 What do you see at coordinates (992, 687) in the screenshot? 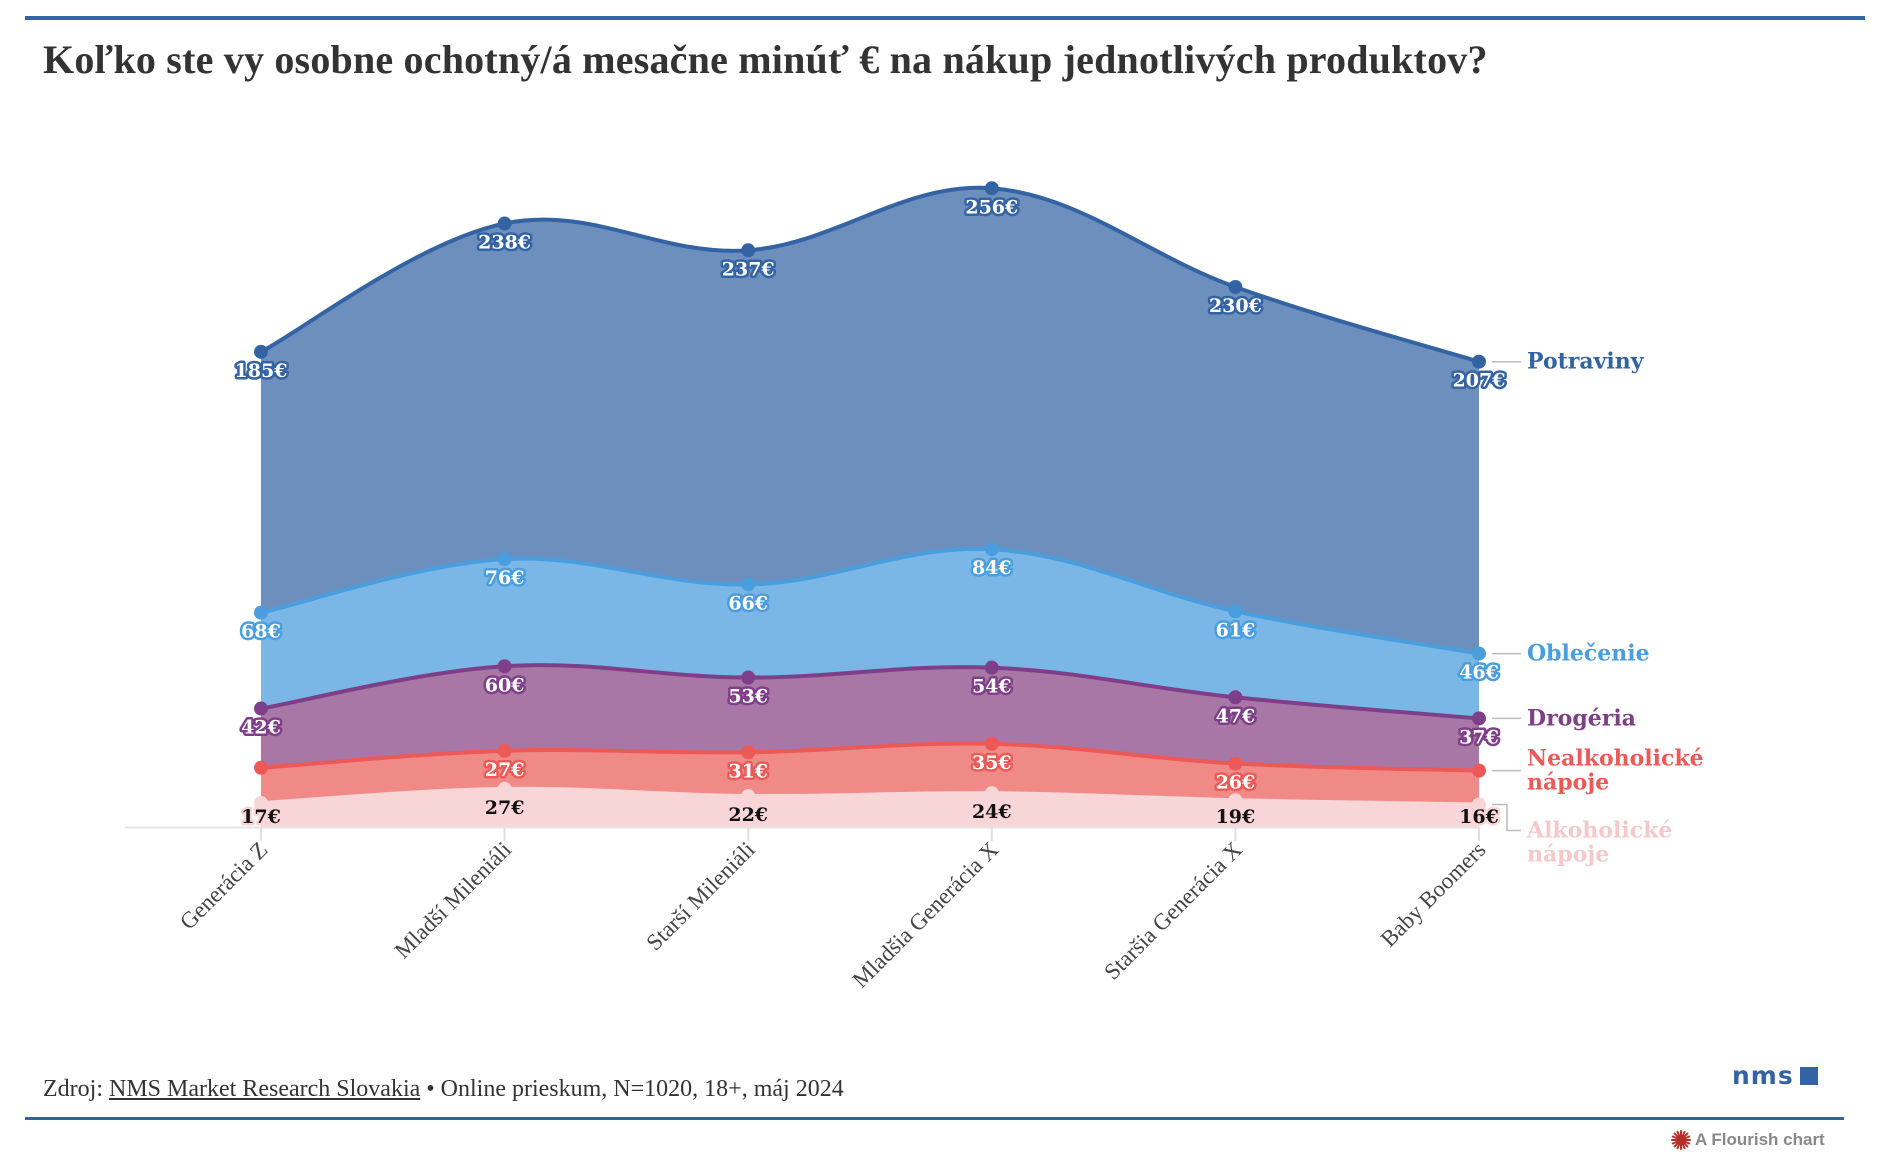
I see `value-label: 54€` at bounding box center [992, 687].